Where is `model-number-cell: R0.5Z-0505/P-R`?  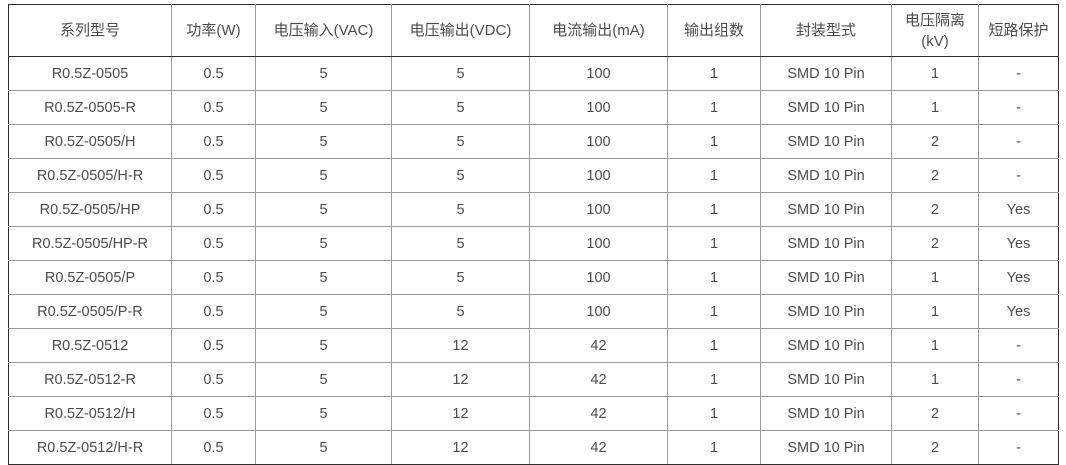 model-number-cell: R0.5Z-0505/P-R is located at coordinates (90, 311).